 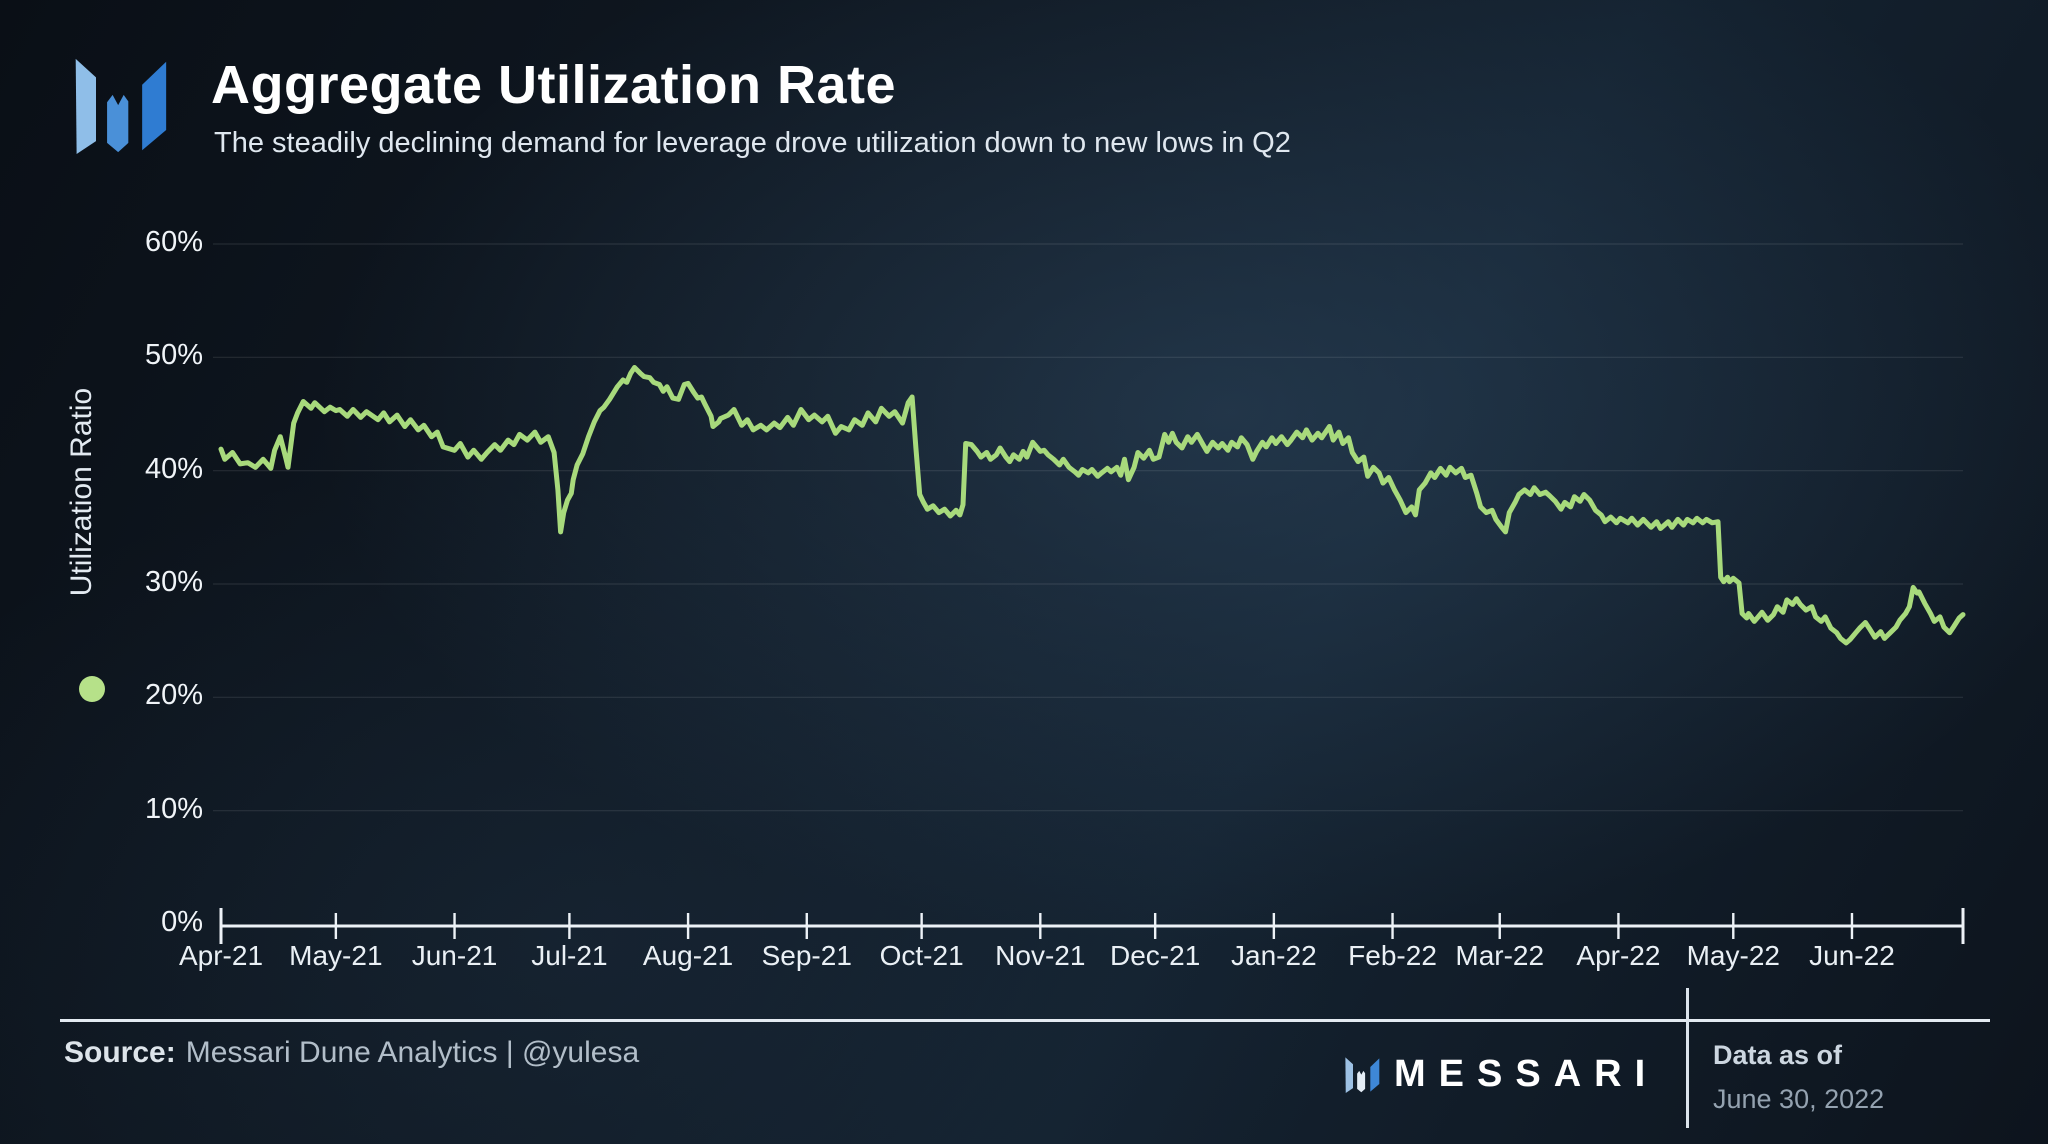 What do you see at coordinates (81, 492) in the screenshot?
I see `y-axis-title: Utilization Ratio` at bounding box center [81, 492].